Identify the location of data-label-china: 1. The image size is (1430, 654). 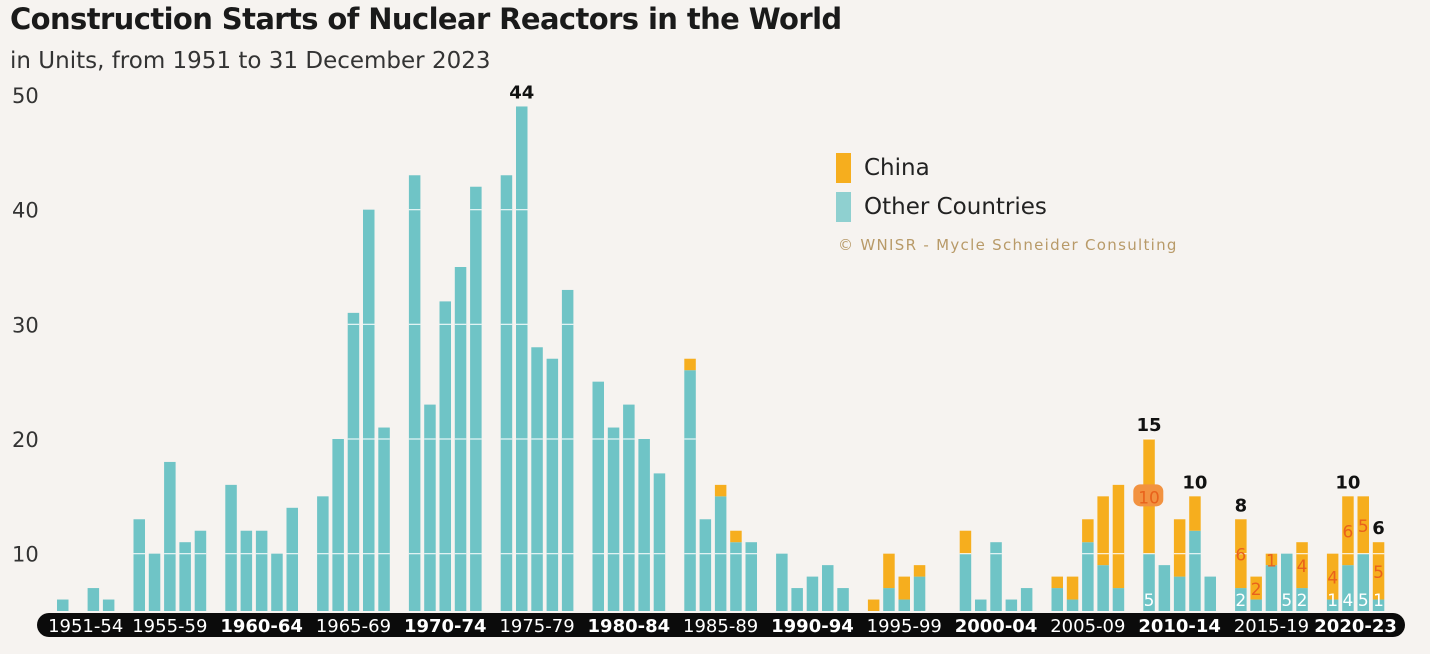
(1271, 561).